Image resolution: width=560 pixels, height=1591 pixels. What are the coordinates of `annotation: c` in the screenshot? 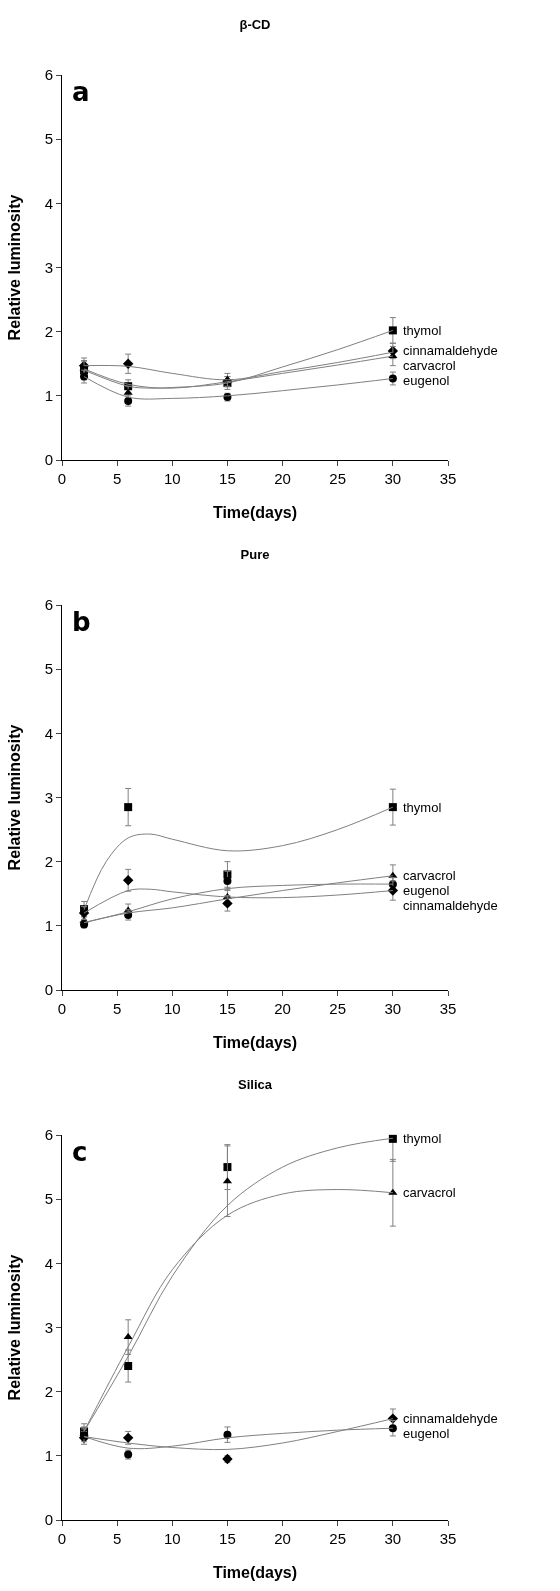 It's located at (80, 1152).